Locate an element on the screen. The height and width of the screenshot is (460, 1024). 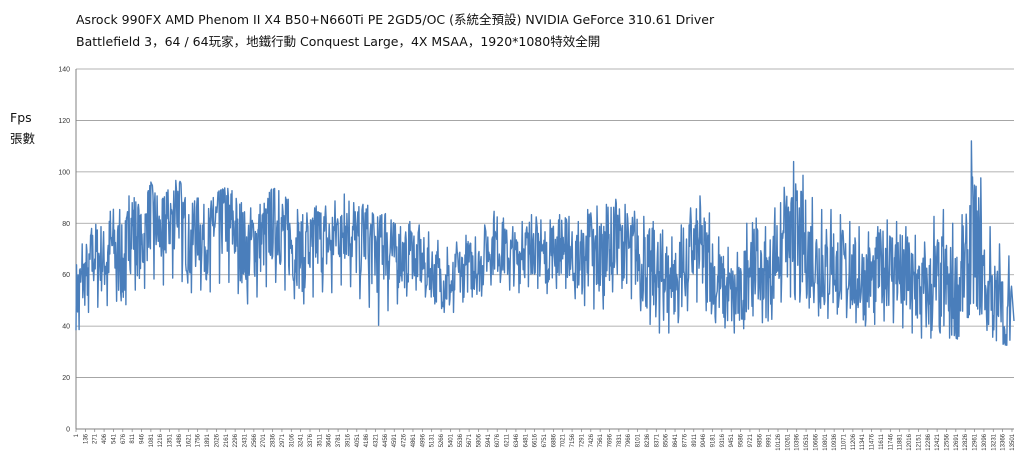
x-tick-label: 6616 is located at coordinates (536, 440).